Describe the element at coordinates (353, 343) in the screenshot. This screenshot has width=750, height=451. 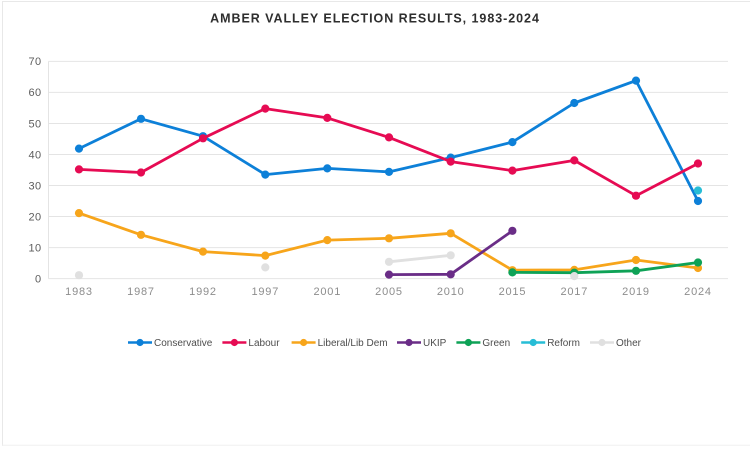
I see `svg-text: Liberal/Lib Dem` at that location.